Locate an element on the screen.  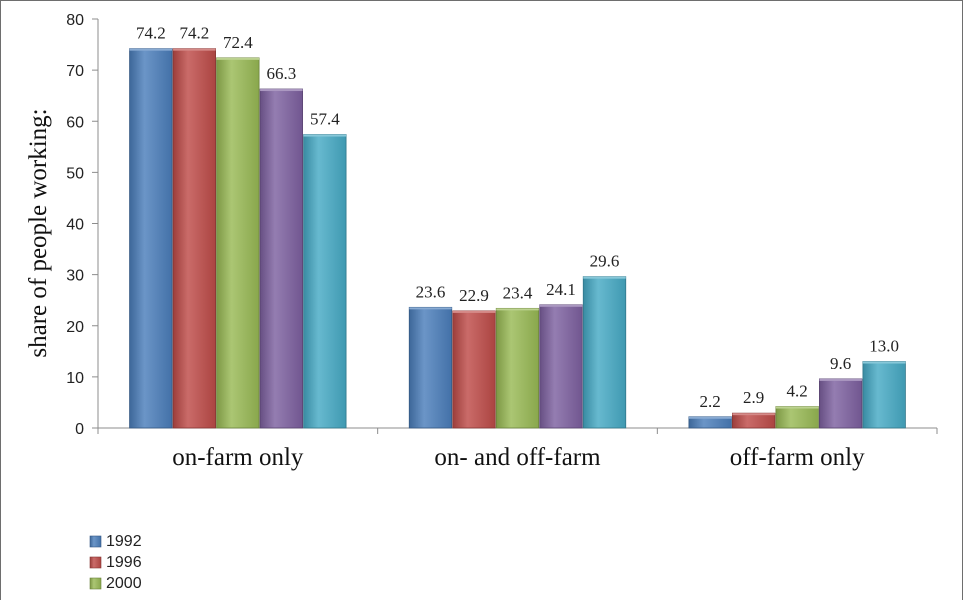
data-label: 4.2 is located at coordinates (797, 391).